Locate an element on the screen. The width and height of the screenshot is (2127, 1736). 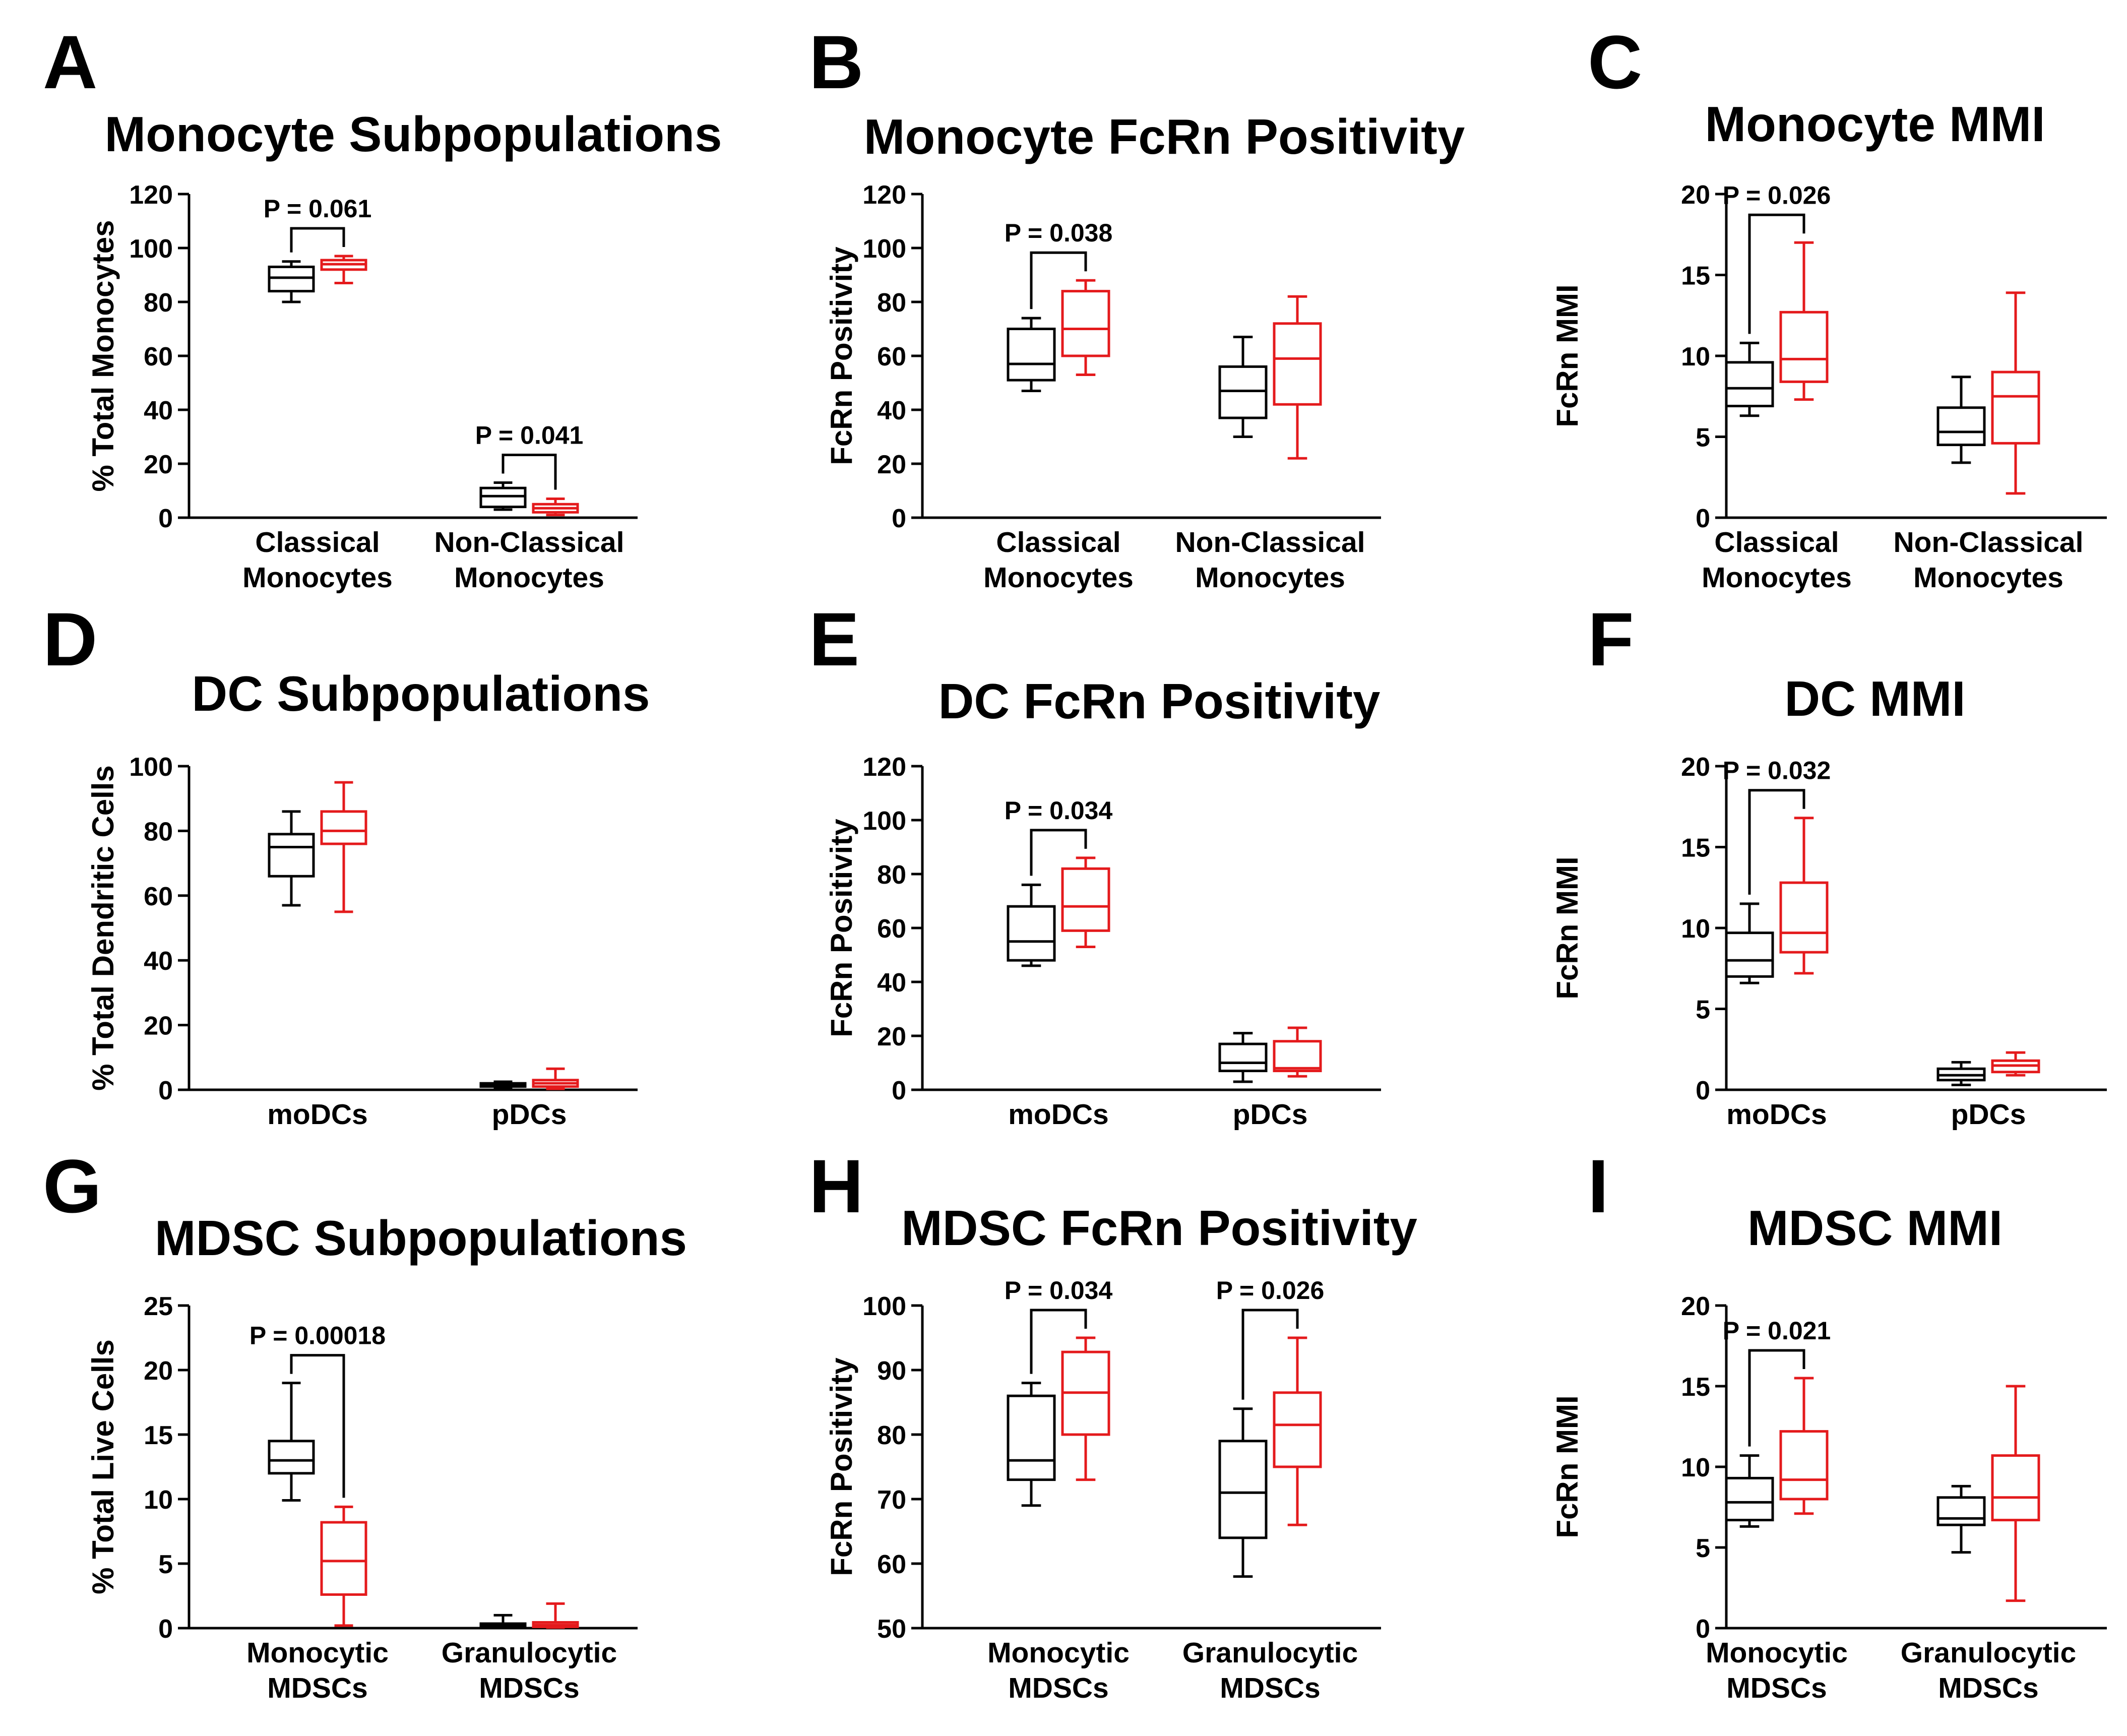
significance-bracket: P = 0.021 is located at coordinates (1777, 1382).